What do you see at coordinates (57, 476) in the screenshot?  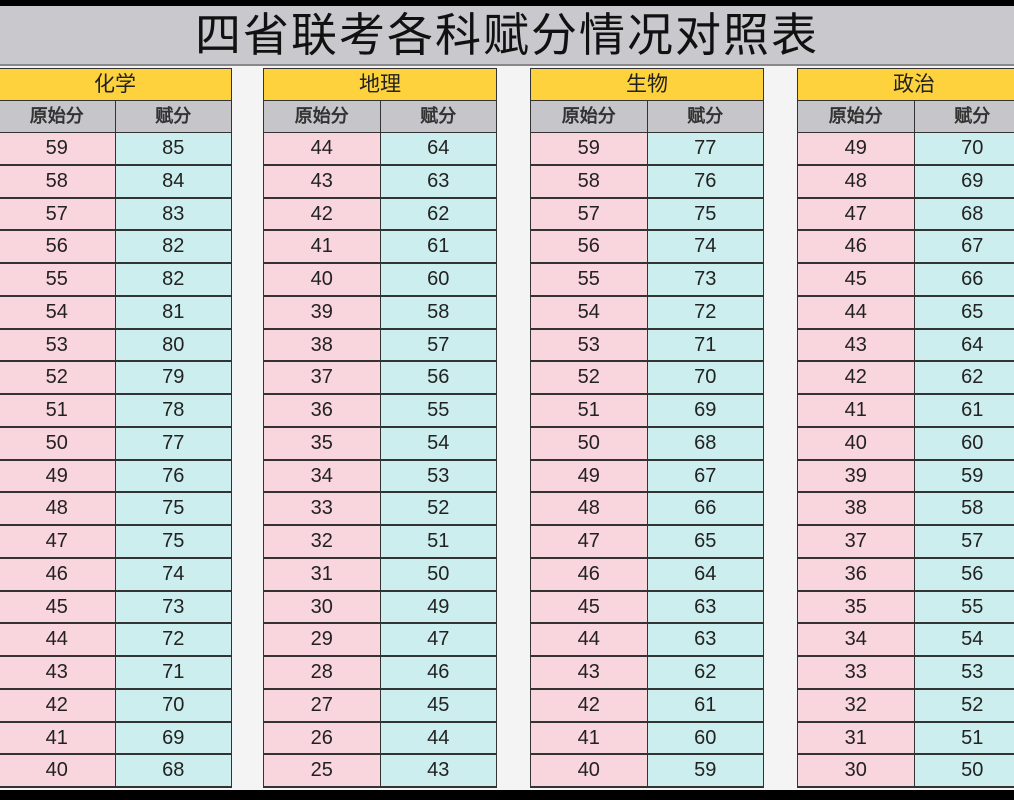 I see `raw-score-cell: 49` at bounding box center [57, 476].